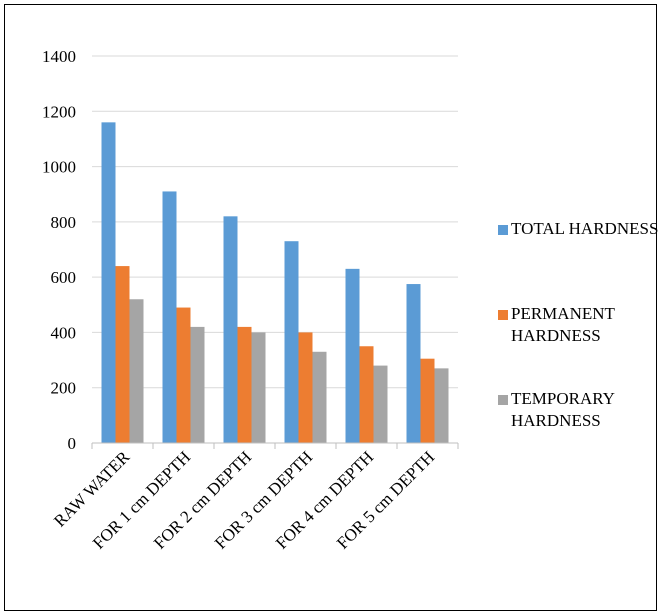 This screenshot has height=616, width=662. I want to click on bar-temporary-hardness-for-4-cm-depth, so click(380, 404).